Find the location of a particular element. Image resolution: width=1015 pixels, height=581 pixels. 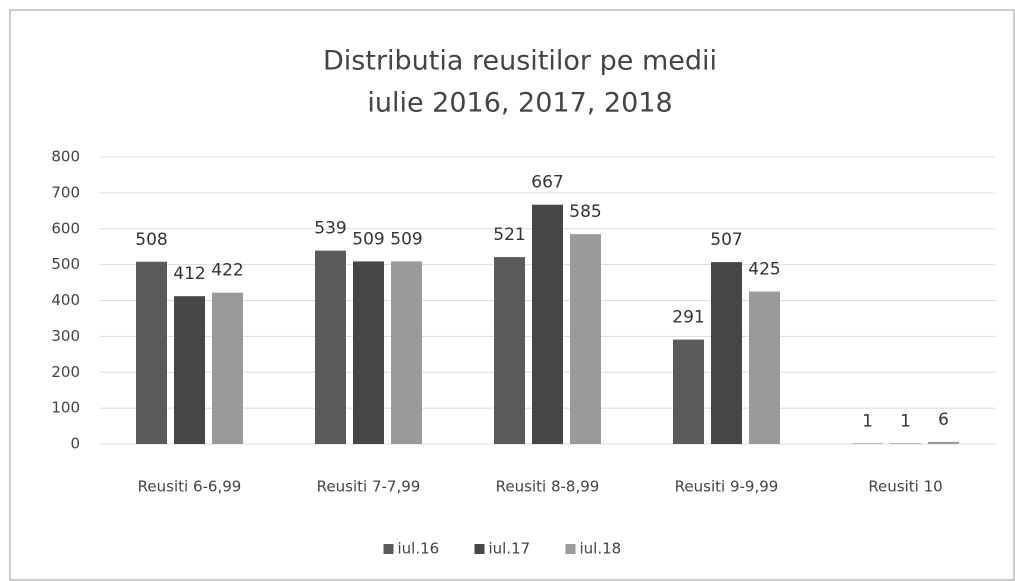

data-label: 521 is located at coordinates (509, 235).